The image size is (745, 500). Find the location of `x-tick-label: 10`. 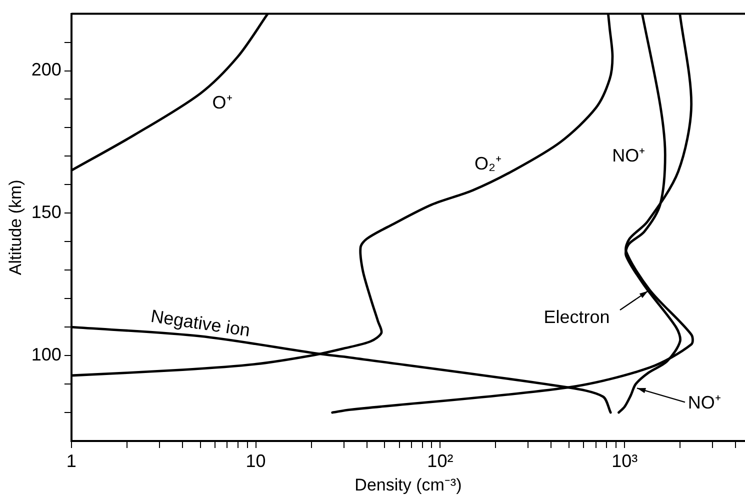

x-tick-label: 10 is located at coordinates (256, 460).